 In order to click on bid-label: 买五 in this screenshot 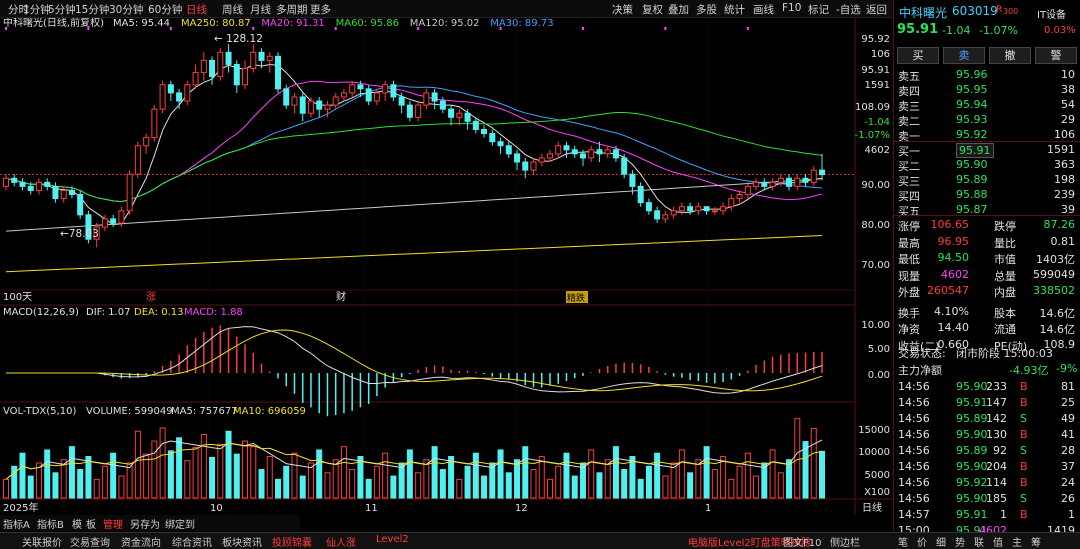, I will do `click(909, 211)`.